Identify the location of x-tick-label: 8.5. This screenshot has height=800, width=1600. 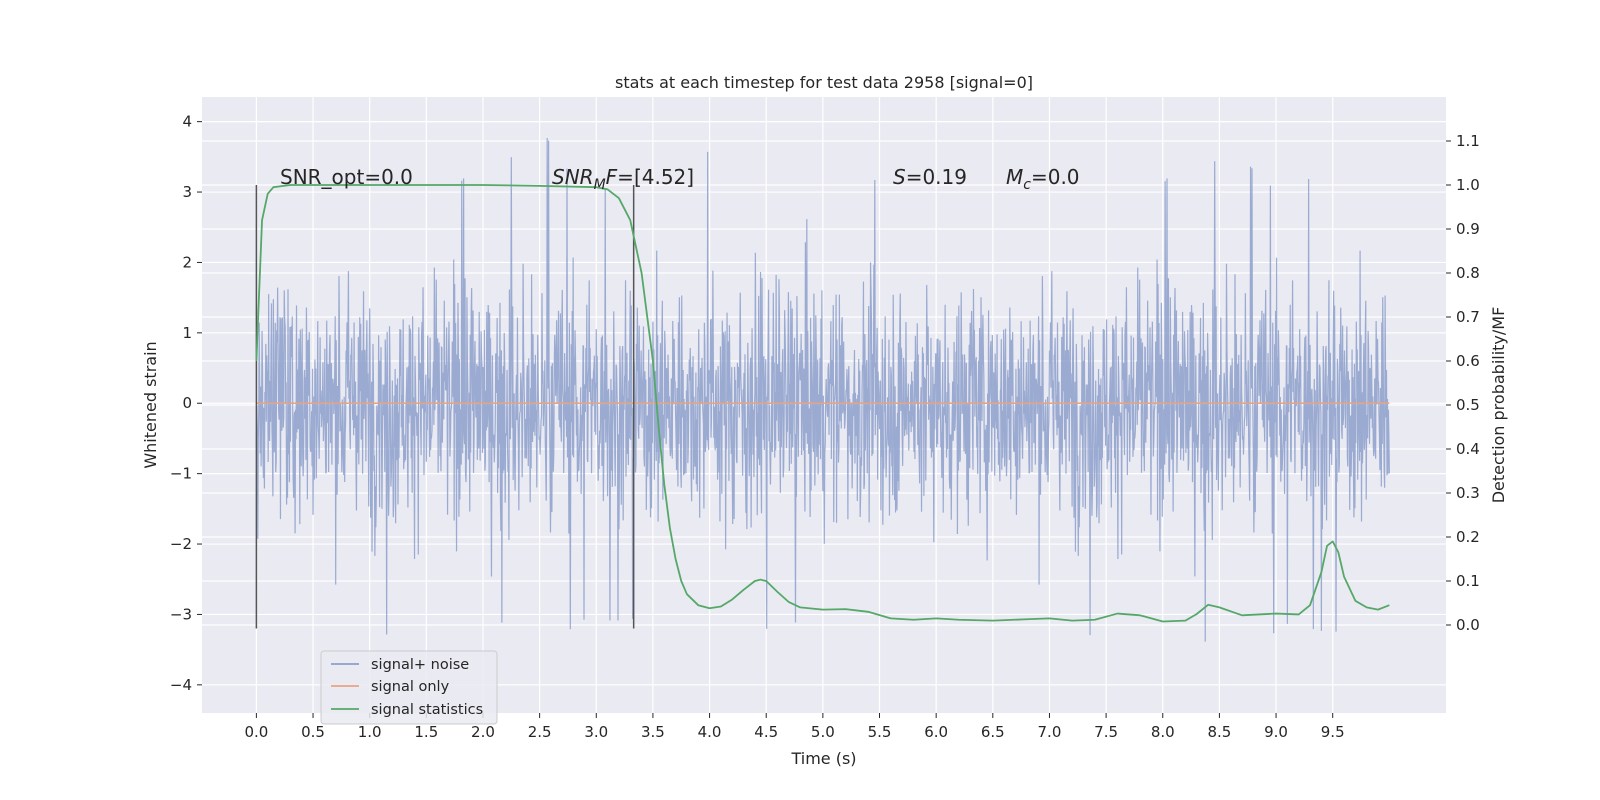
(1219, 732).